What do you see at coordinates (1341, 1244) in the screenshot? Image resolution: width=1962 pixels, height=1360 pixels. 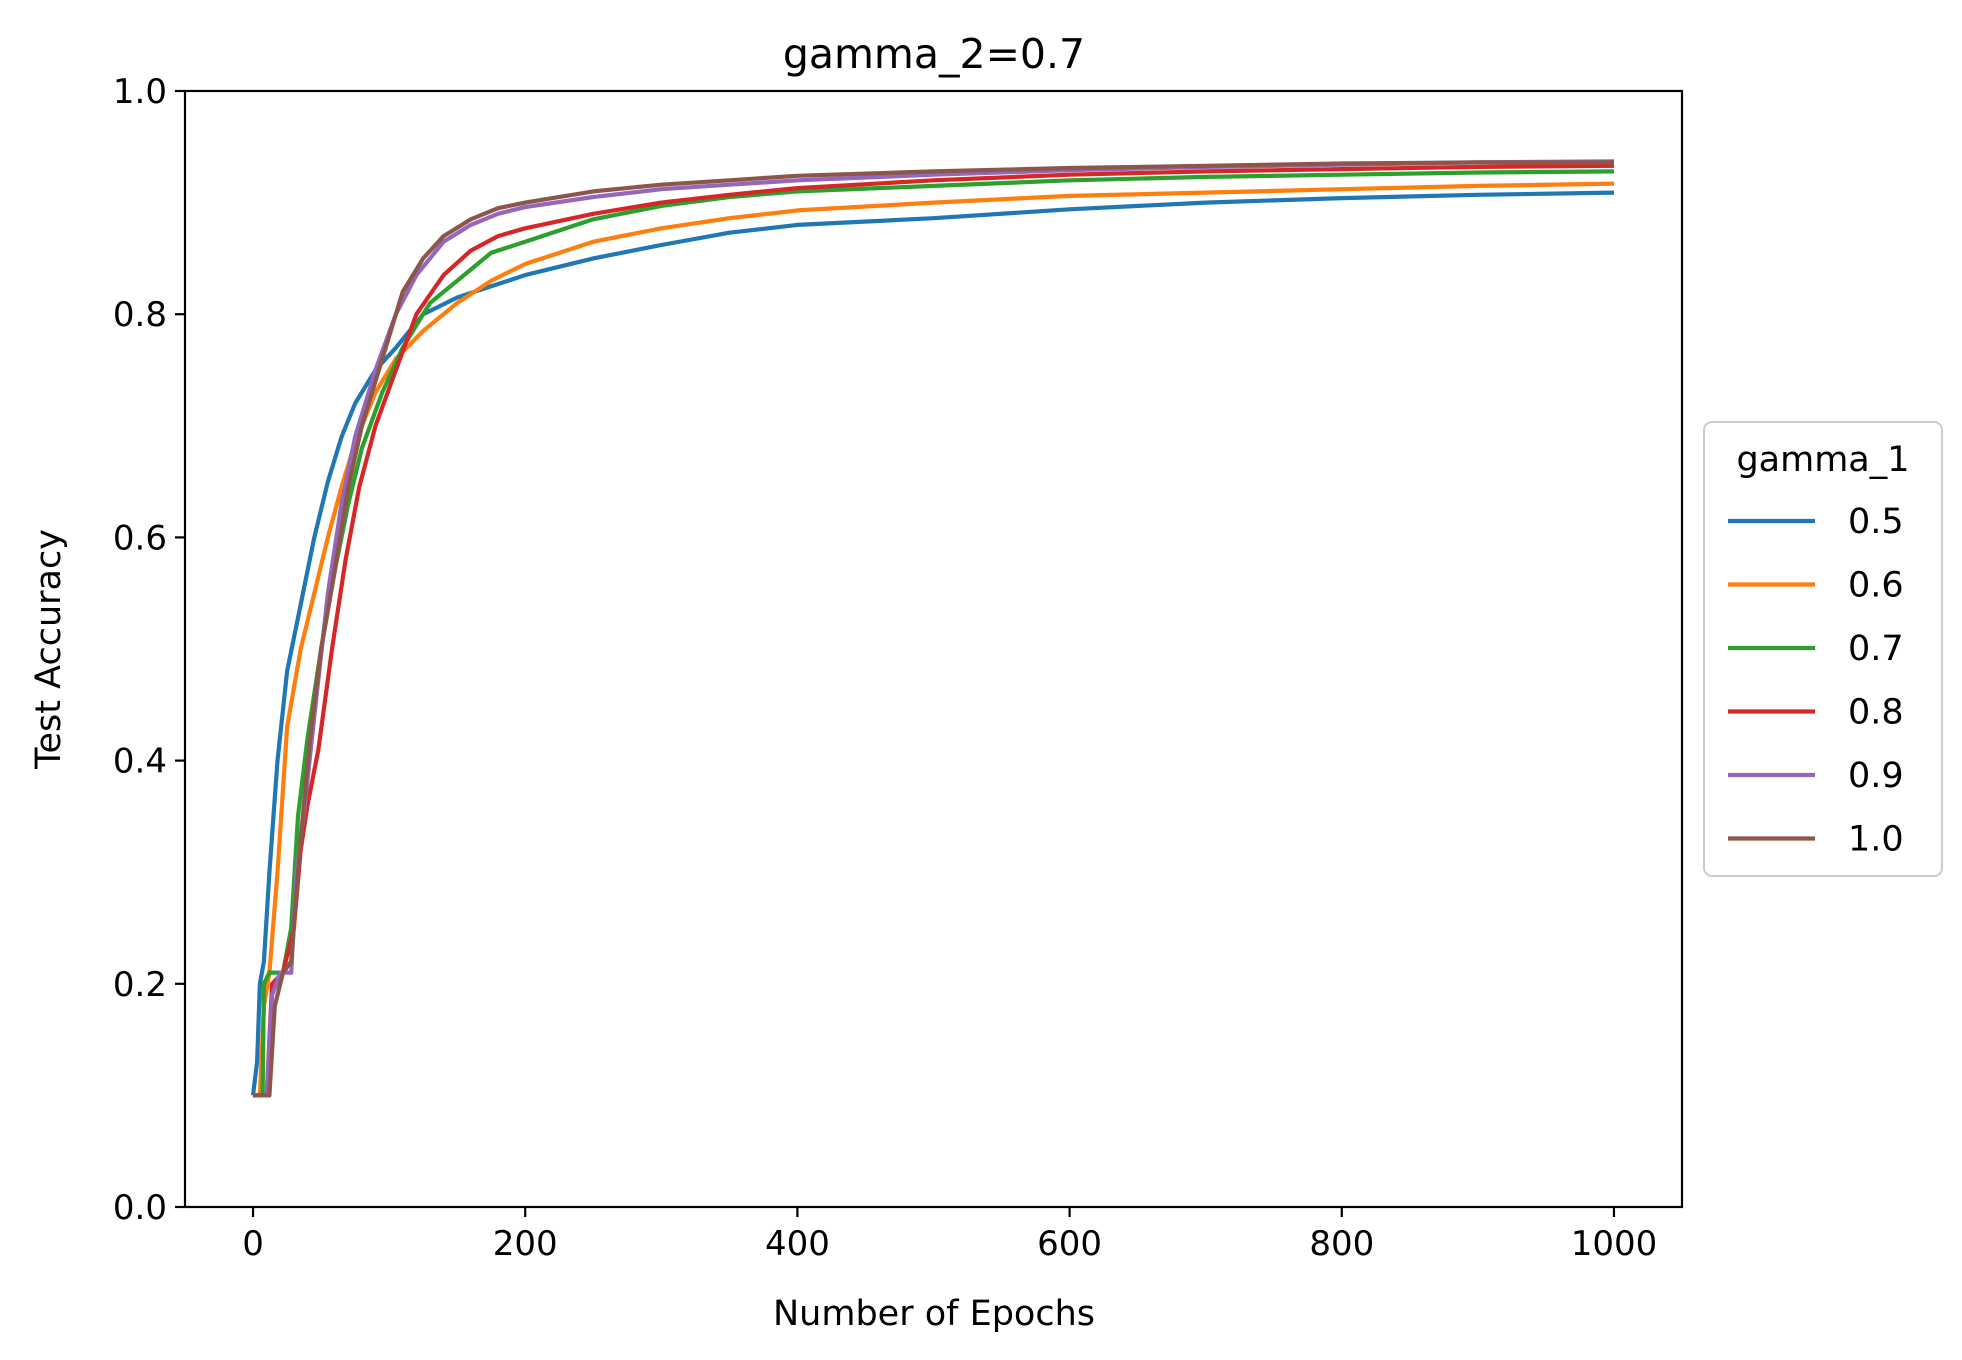 I see `x-tick-label: 800` at bounding box center [1341, 1244].